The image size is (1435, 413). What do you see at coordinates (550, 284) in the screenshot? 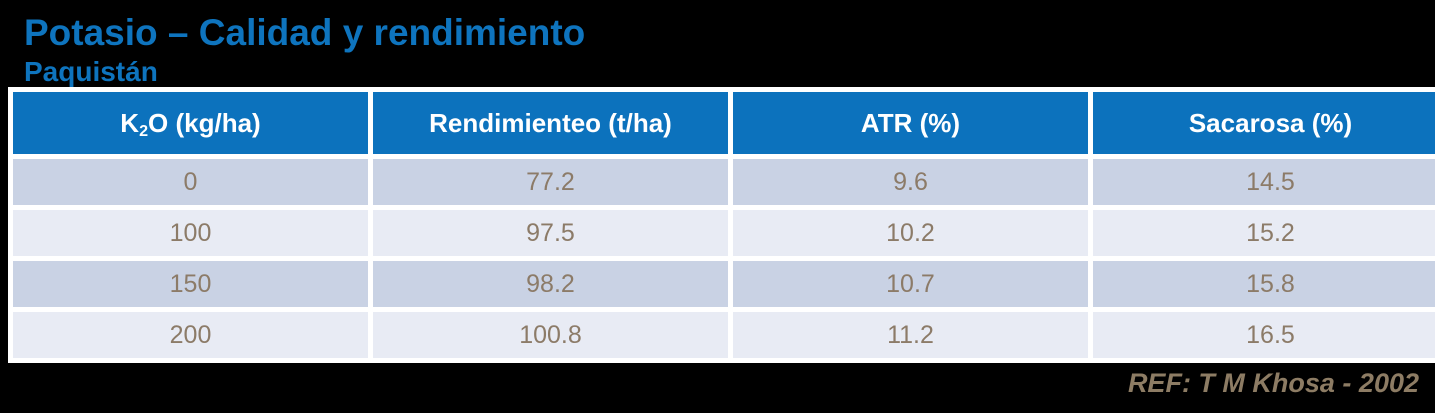
I see `table-cell: 98.2` at bounding box center [550, 284].